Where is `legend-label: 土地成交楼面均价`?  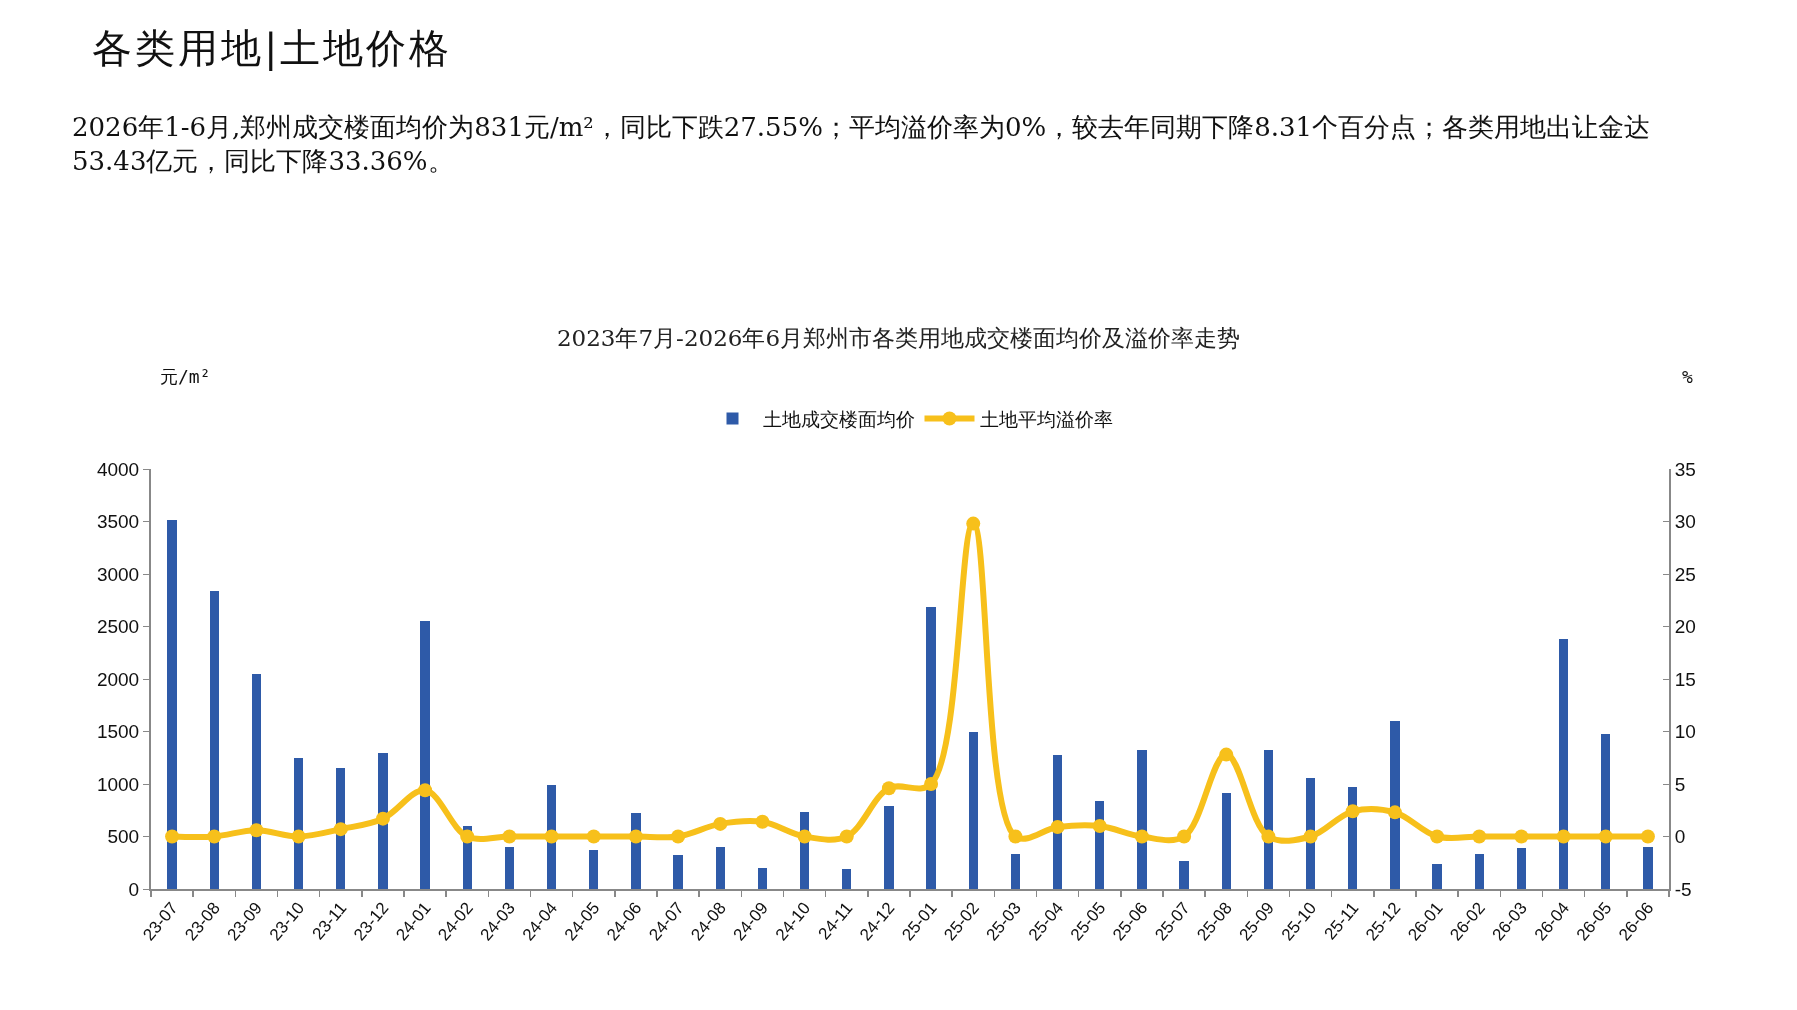 legend-label: 土地成交楼面均价 is located at coordinates (838, 418).